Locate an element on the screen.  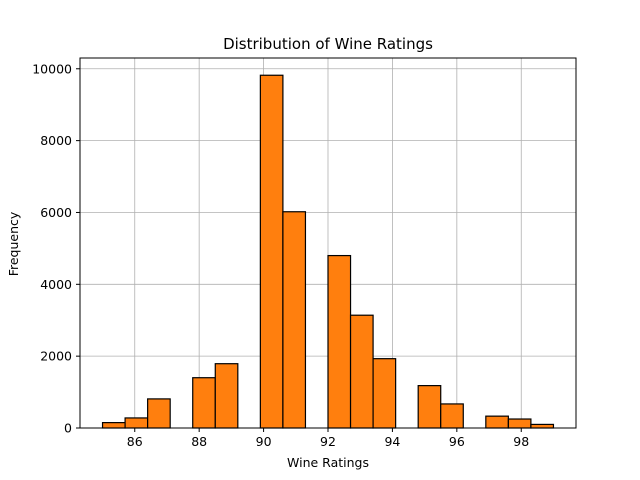
x-tick-label: 96 is located at coordinates (457, 441).